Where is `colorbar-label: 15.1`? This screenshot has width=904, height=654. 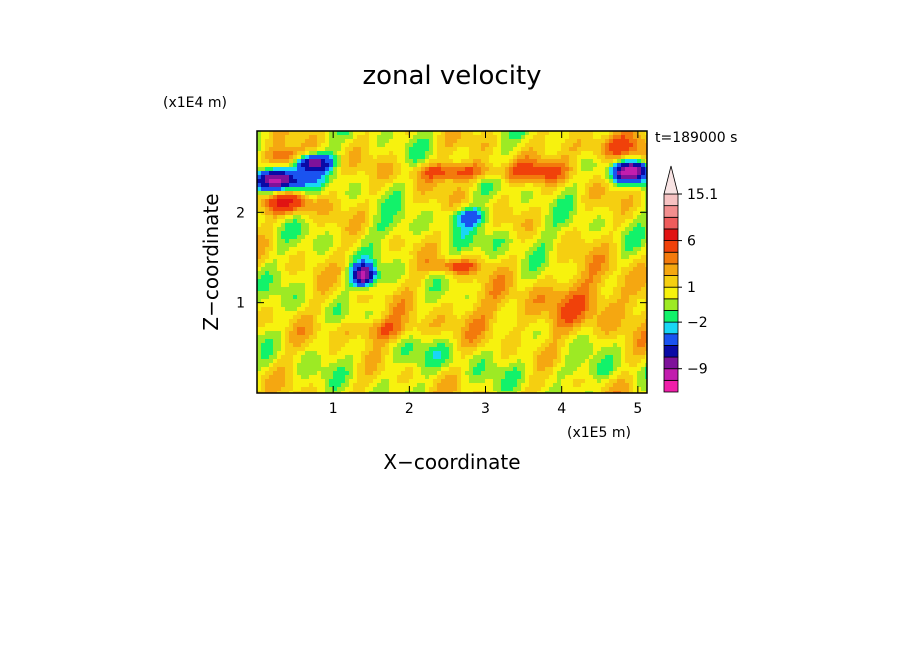 colorbar-label: 15.1 is located at coordinates (702, 195).